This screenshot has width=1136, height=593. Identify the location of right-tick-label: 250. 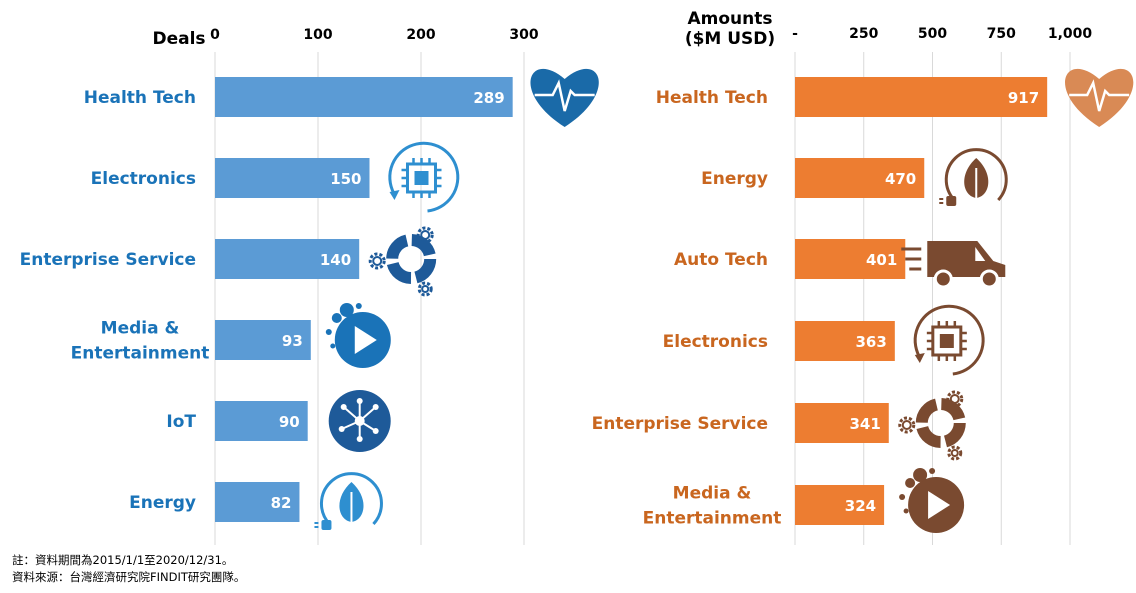
(863, 34).